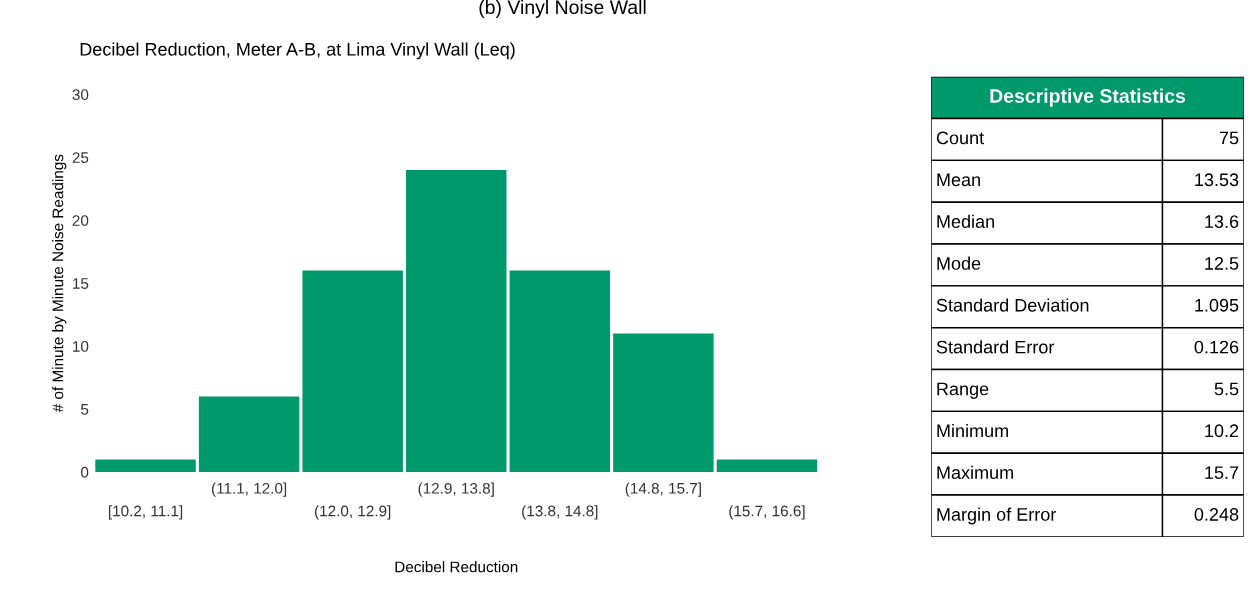 The image size is (1250, 590). What do you see at coordinates (1012, 305) in the screenshot?
I see `category-label: Standard Deviation` at bounding box center [1012, 305].